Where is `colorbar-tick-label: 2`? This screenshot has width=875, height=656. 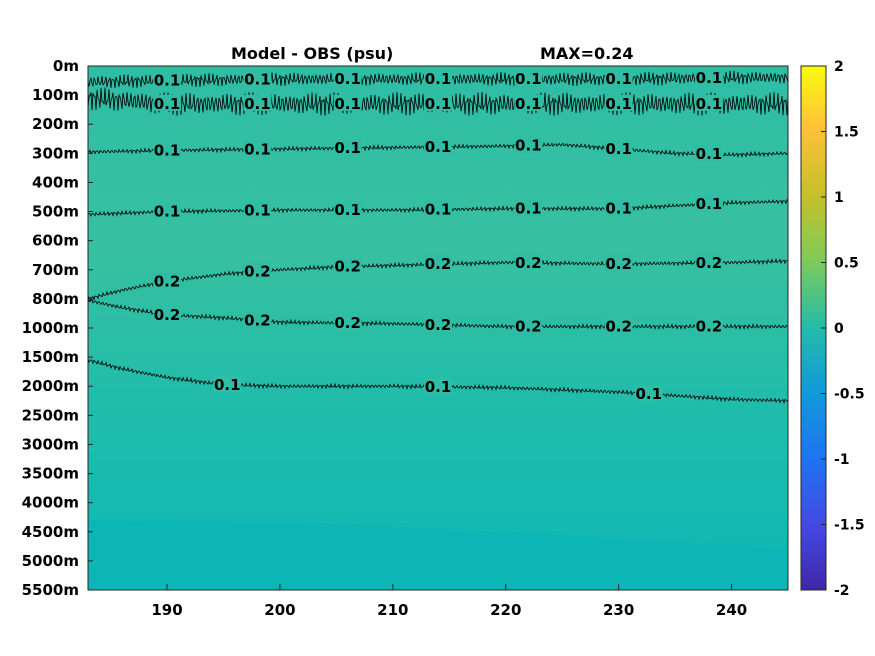 colorbar-tick-label: 2 is located at coordinates (839, 67).